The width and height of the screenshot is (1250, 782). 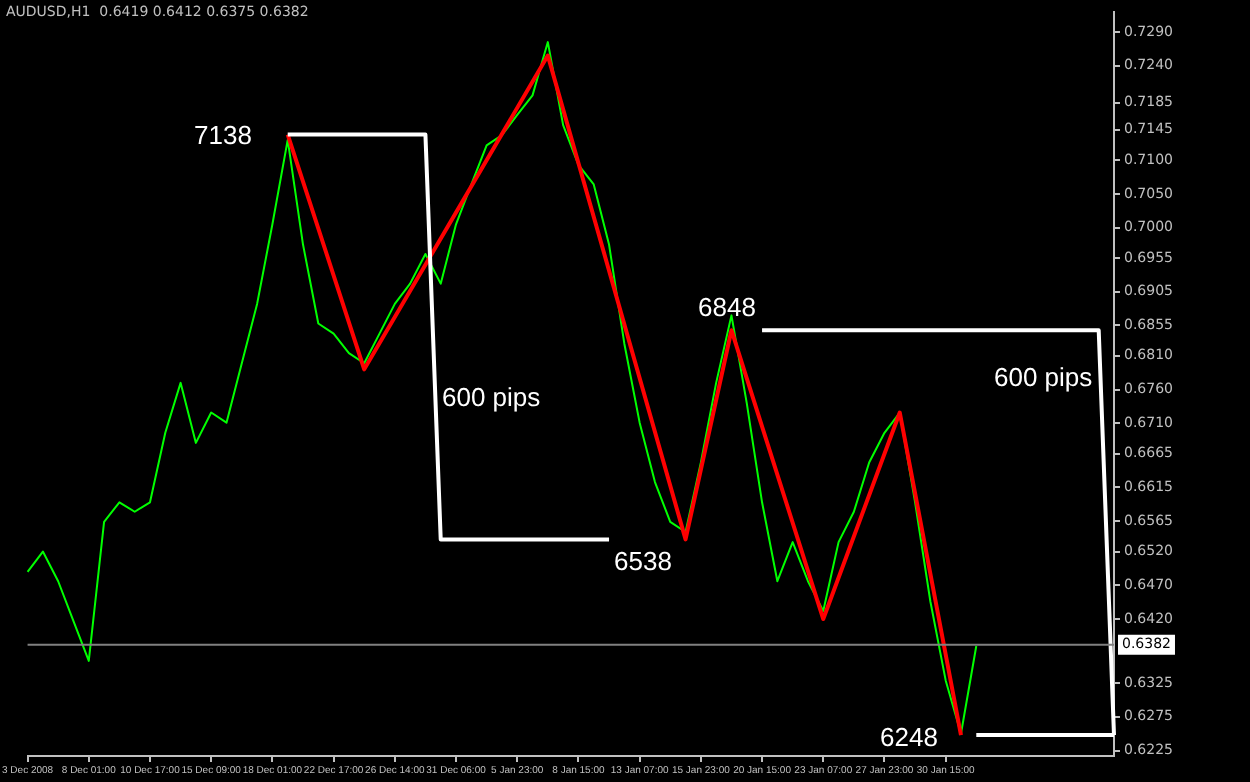 What do you see at coordinates (643, 561) in the screenshot?
I see `annotation: 6538` at bounding box center [643, 561].